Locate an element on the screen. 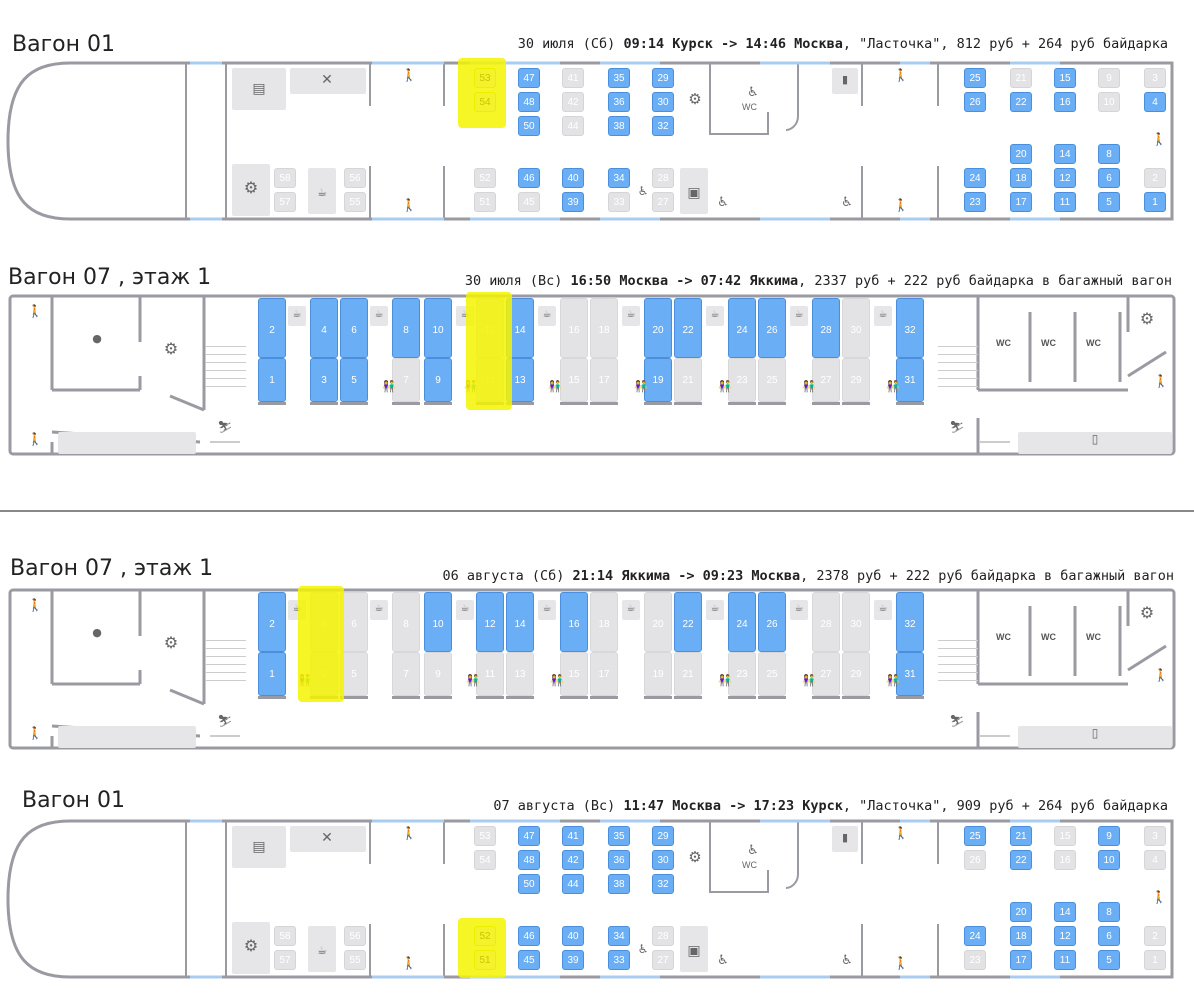  seat: 27 is located at coordinates (663, 202).